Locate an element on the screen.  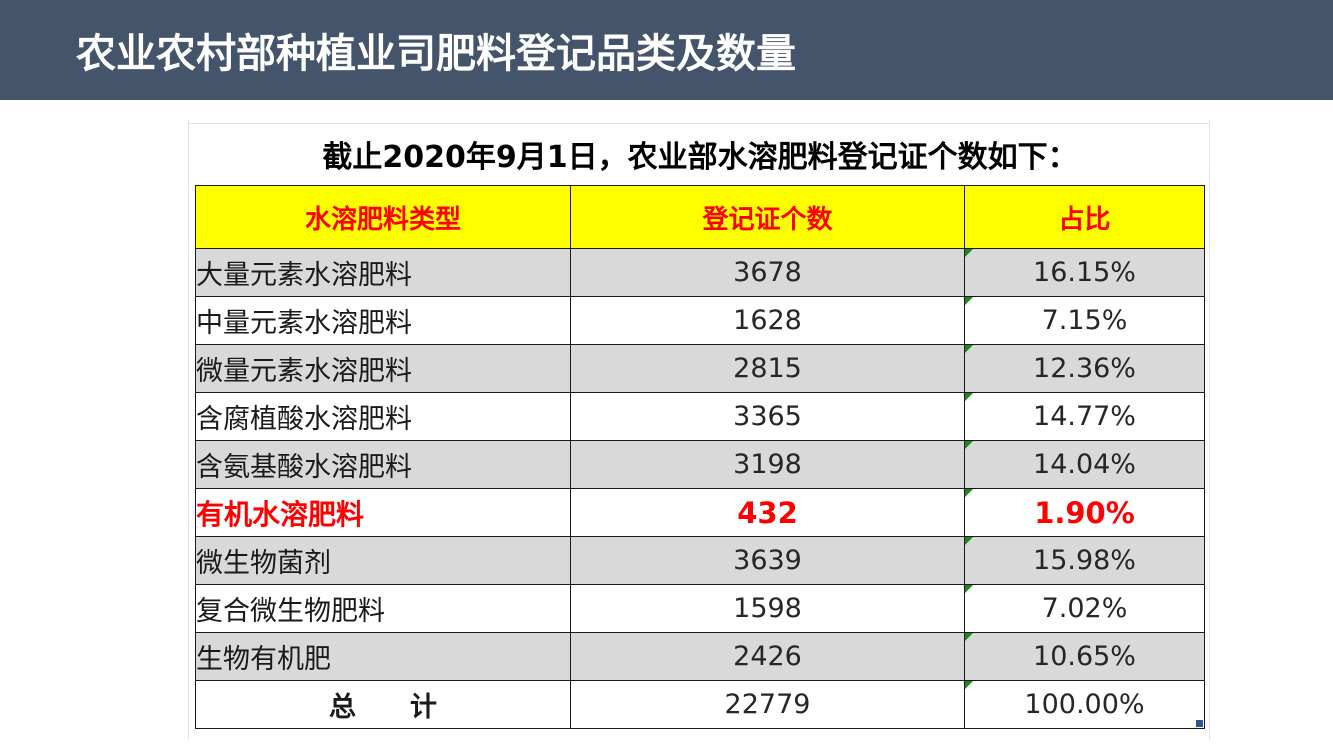
table-row: 微量元素水溶肥料 2815 12.36% is located at coordinates (700, 368).